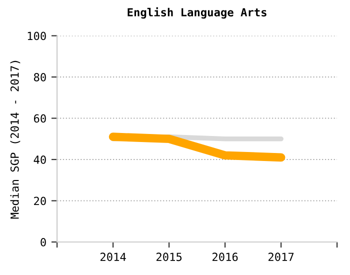  Describe the element at coordinates (40, 160) in the screenshot. I see `y-tick-label: 40` at that location.